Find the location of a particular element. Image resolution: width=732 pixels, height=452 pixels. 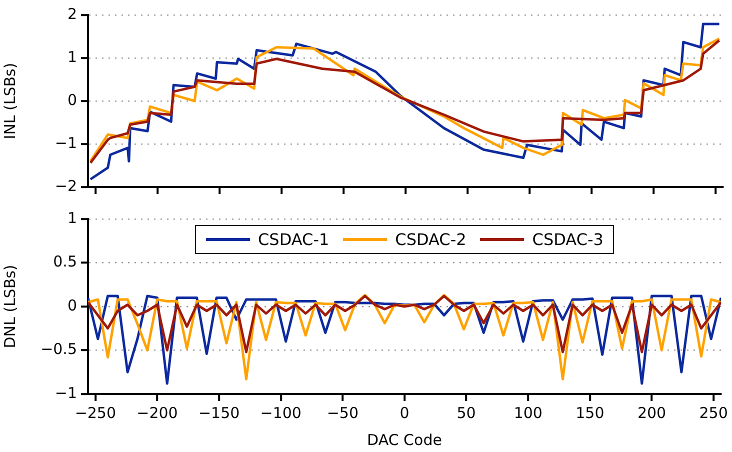

x-tick-label: −100 is located at coordinates (281, 413).